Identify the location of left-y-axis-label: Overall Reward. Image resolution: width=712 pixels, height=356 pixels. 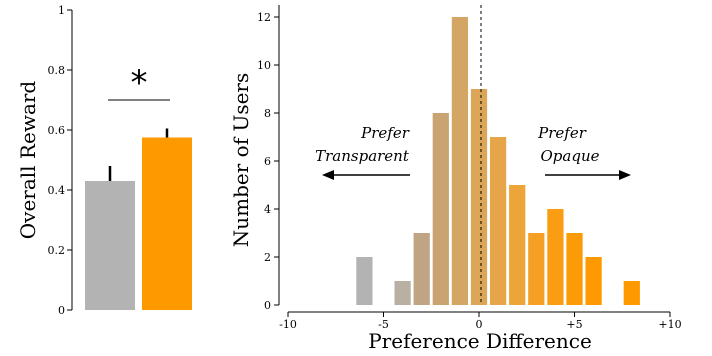
(28, 160).